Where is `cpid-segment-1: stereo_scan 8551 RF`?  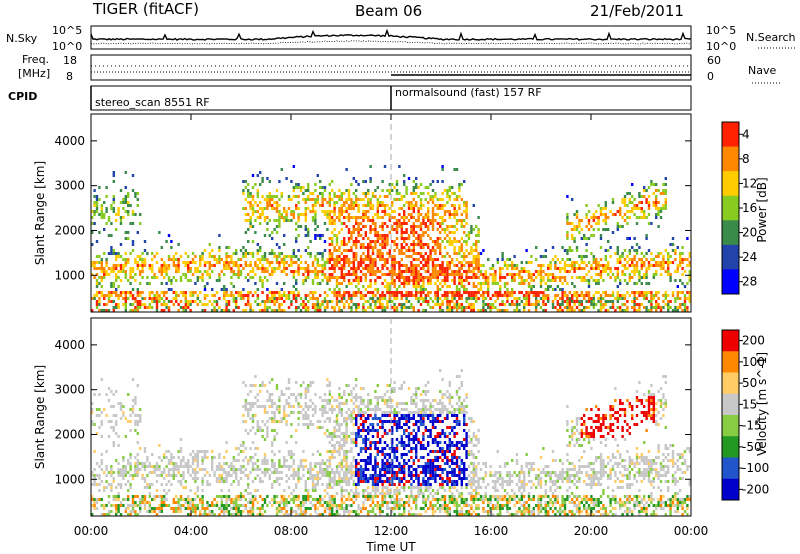
cpid-segment-1: stereo_scan 8551 RF is located at coordinates (152, 102).